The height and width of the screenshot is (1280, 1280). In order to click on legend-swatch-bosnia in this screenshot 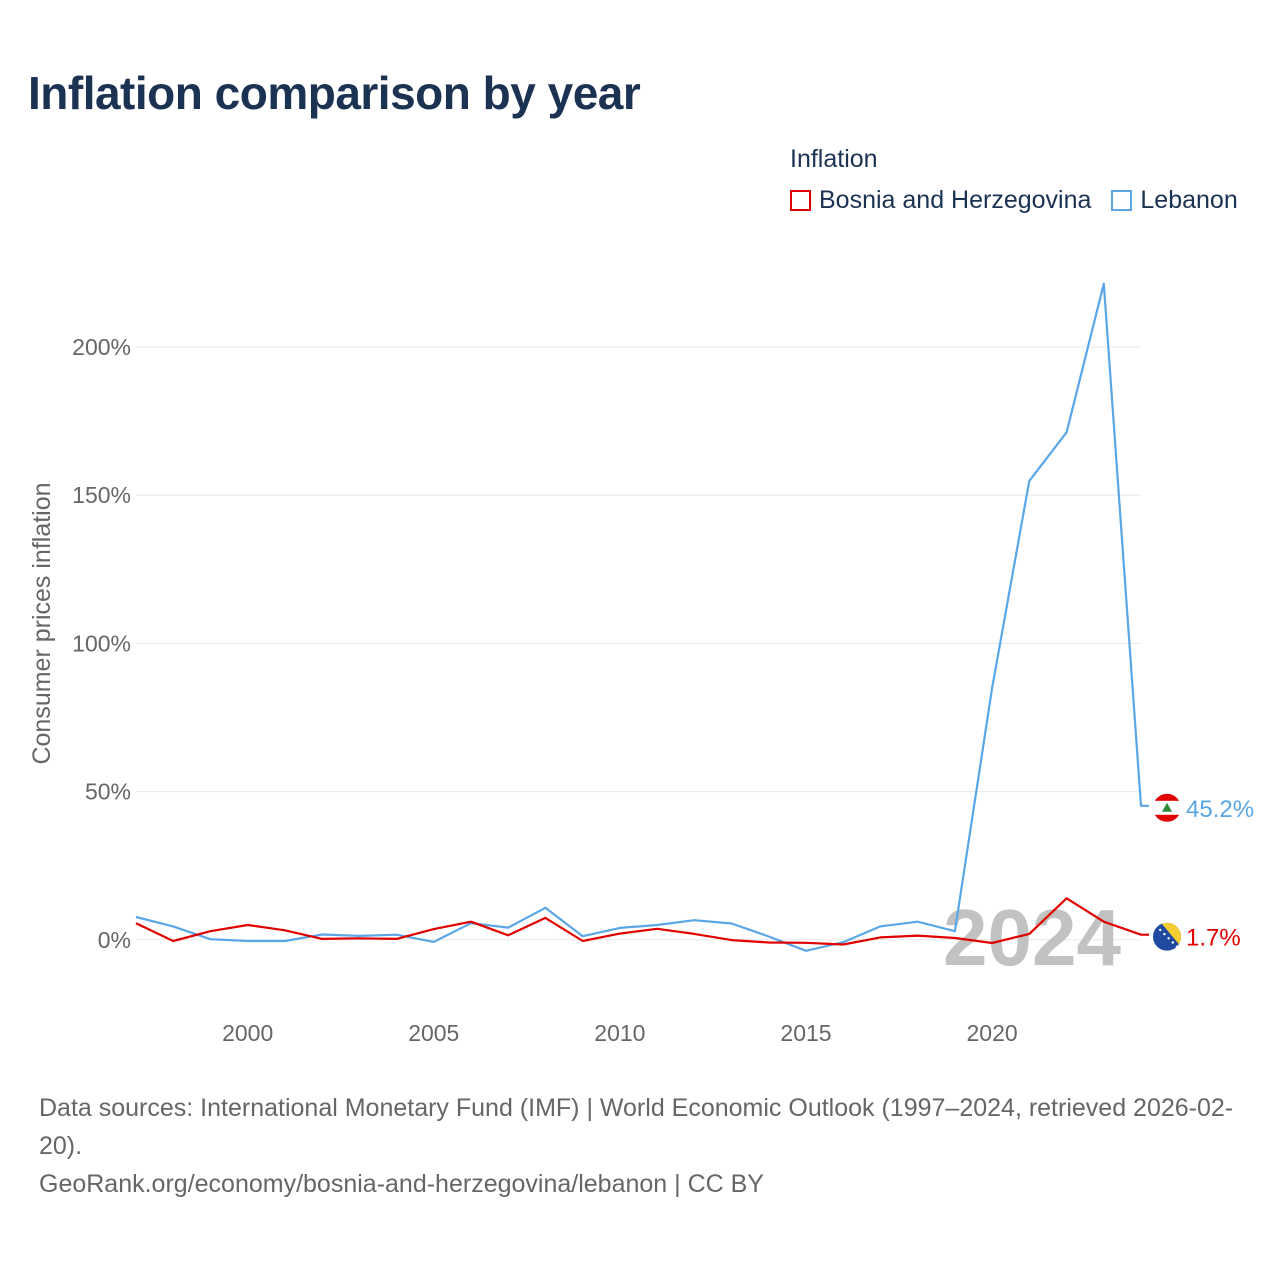, I will do `click(800, 200)`.